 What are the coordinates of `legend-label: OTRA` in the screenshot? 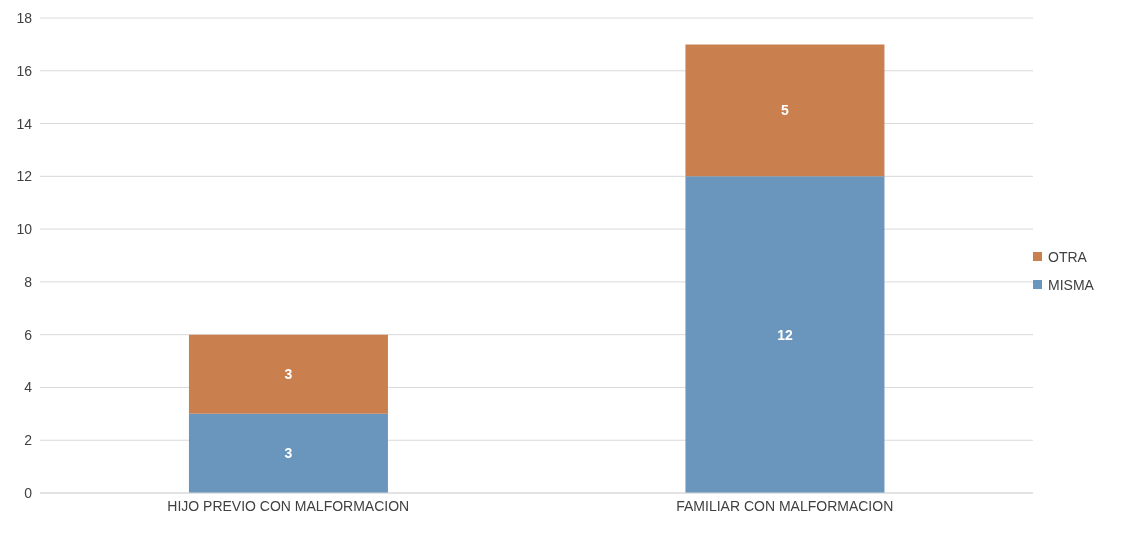 It's located at (1067, 256).